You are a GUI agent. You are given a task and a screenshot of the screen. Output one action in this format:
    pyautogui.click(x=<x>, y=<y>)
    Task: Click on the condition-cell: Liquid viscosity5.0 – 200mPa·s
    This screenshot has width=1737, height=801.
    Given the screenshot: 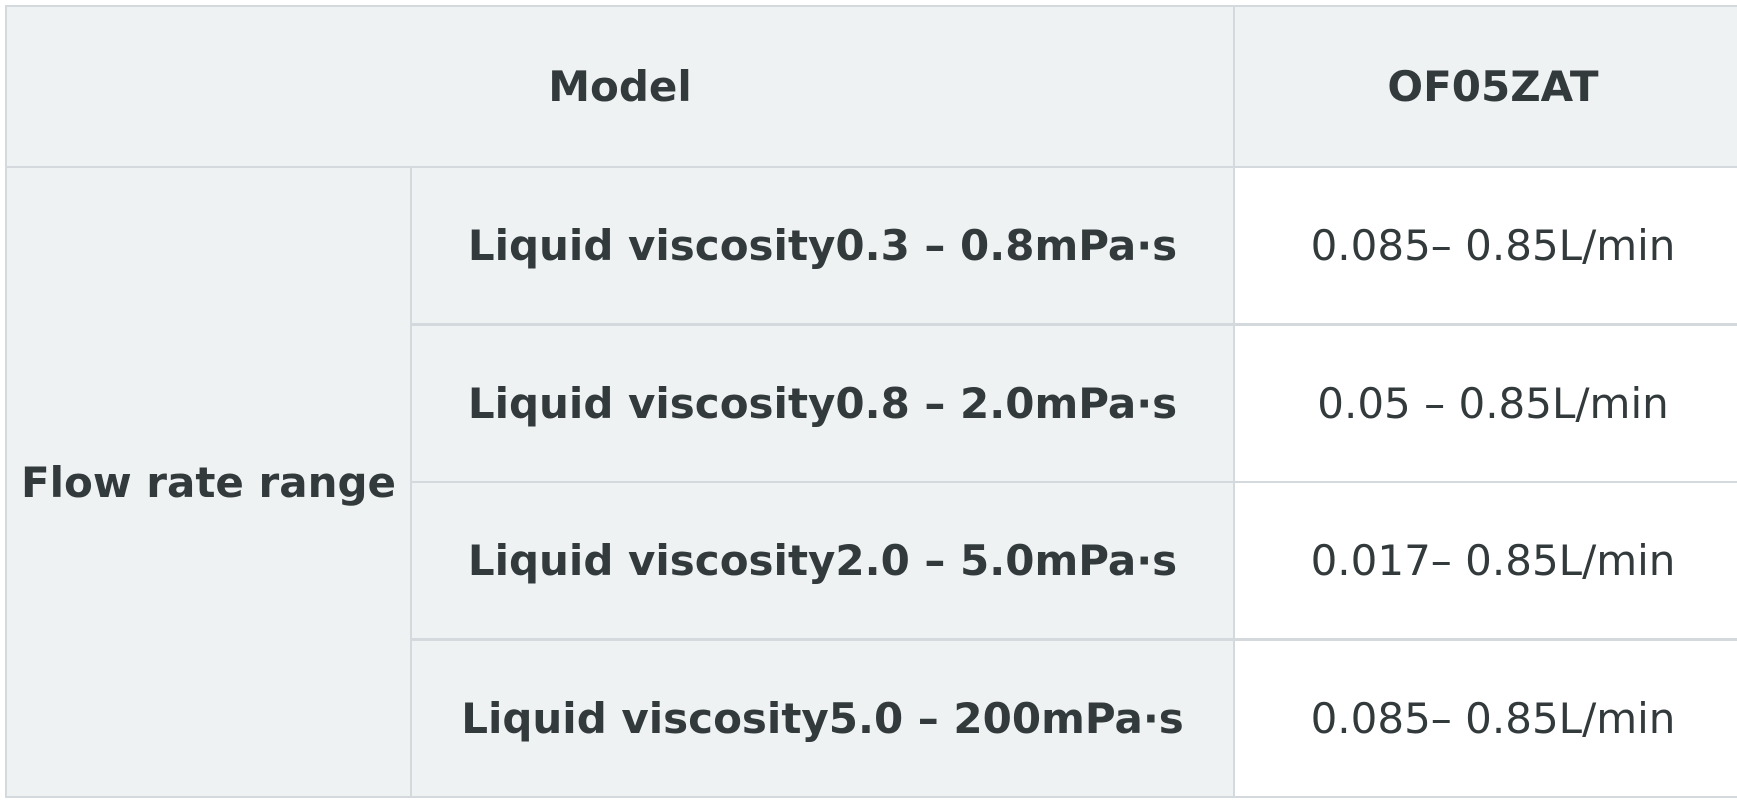 What is the action you would take?
    pyautogui.click(x=822, y=718)
    